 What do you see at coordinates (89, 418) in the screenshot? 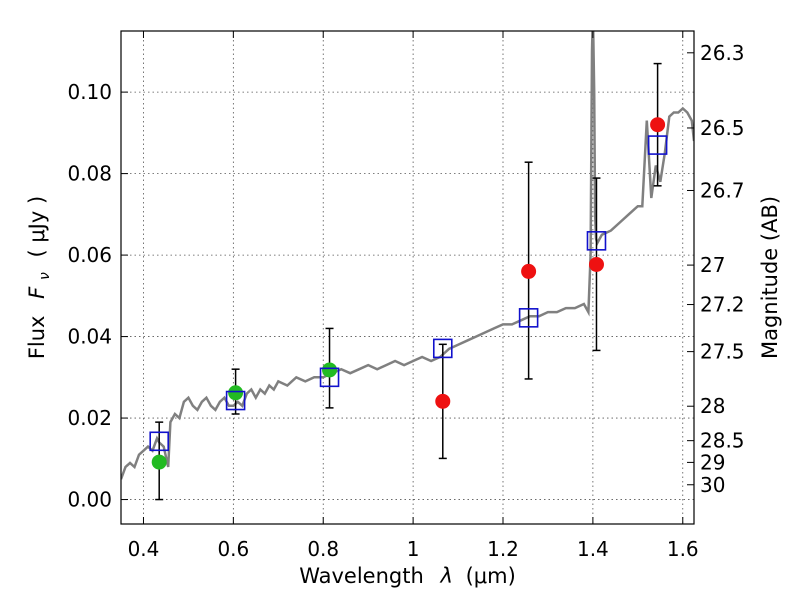
I see `y-tick-label: 0.02` at bounding box center [89, 418].